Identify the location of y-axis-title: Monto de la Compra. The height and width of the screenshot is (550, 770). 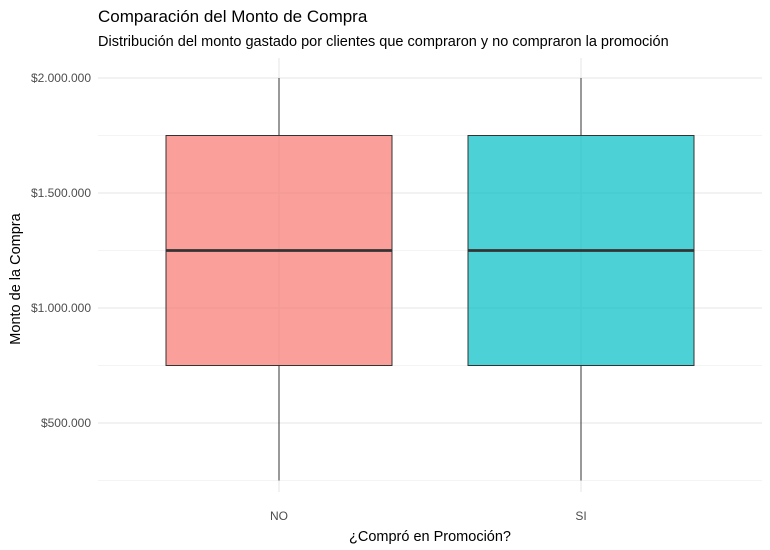
(16, 278).